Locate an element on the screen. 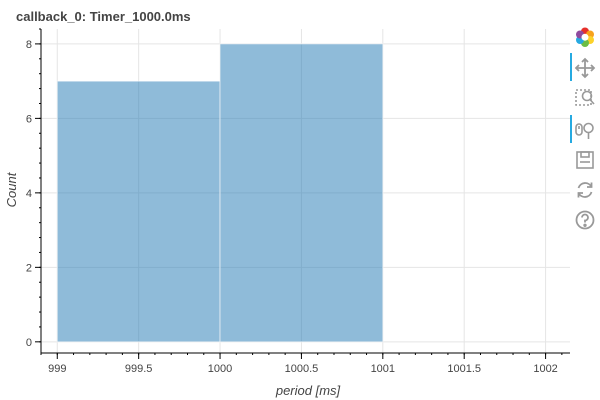 Image resolution: width=600 pixels, height=400 pixels. reset-icon is located at coordinates (585, 190).